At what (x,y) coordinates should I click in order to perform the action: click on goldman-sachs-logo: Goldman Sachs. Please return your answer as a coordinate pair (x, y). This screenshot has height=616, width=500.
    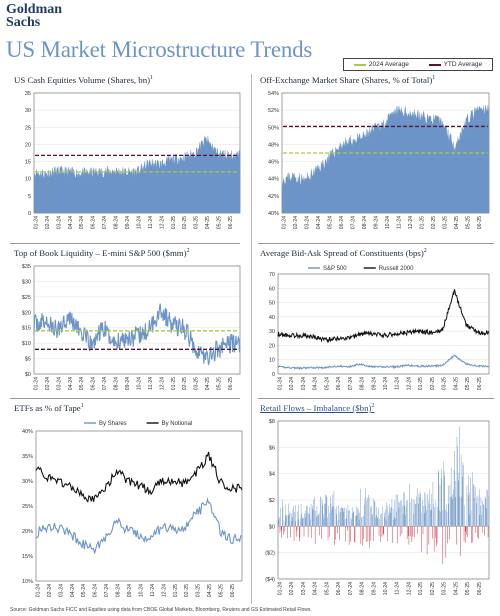
    Looking at the image, I should click on (34, 16).